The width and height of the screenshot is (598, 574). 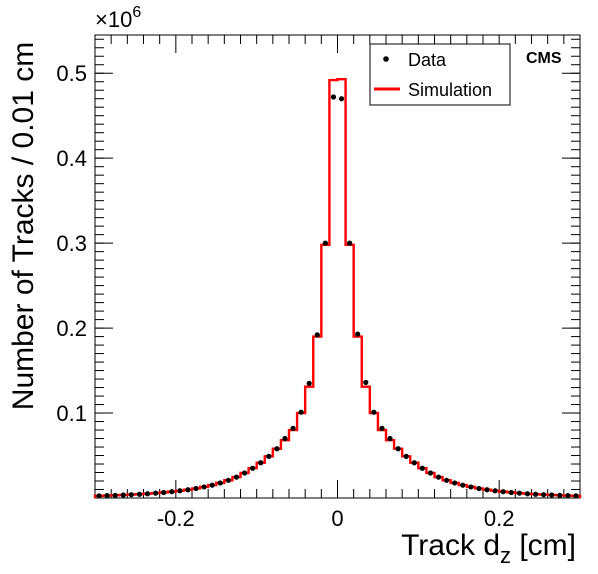 I want to click on legend: Data Simulation, so click(x=440, y=74).